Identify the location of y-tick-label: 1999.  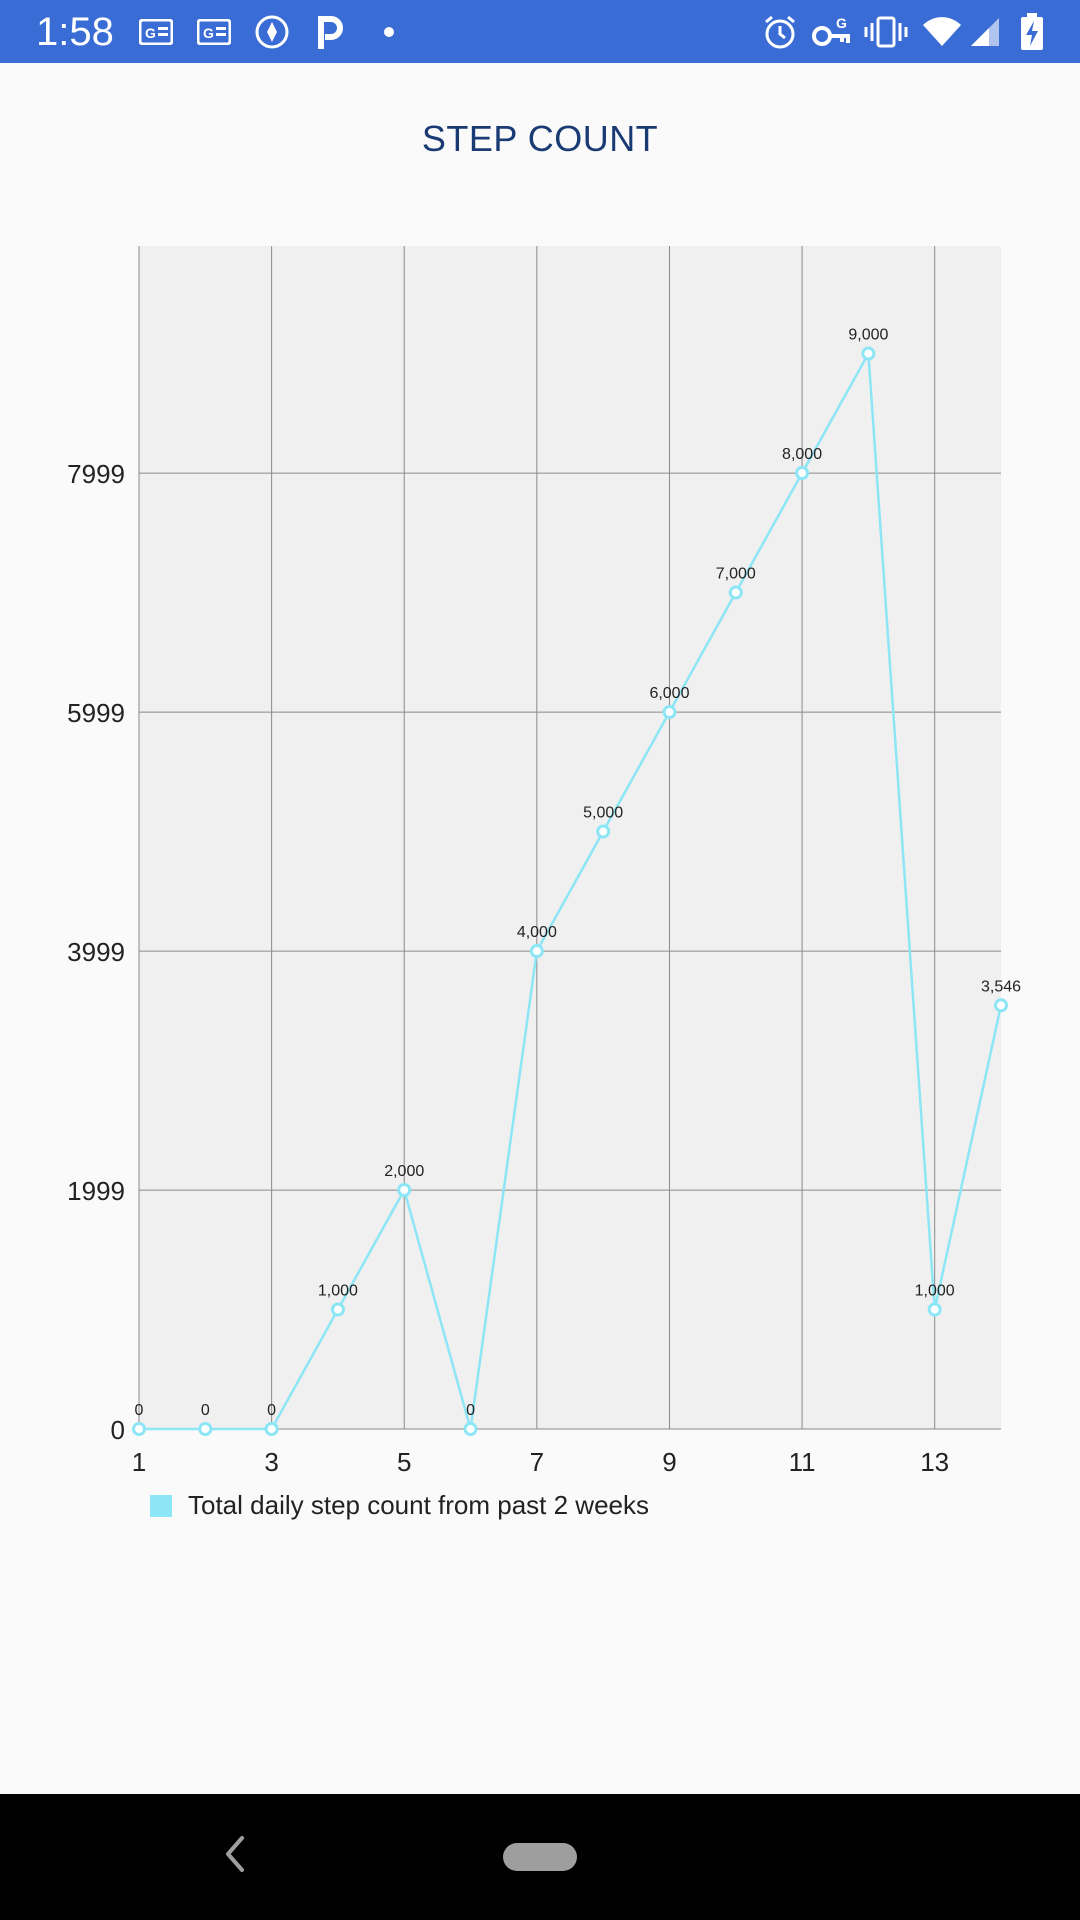
(96, 1191).